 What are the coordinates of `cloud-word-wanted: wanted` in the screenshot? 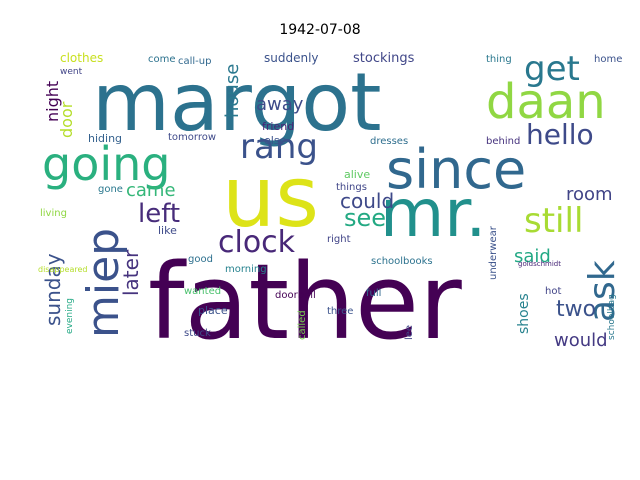 It's located at (202, 291).